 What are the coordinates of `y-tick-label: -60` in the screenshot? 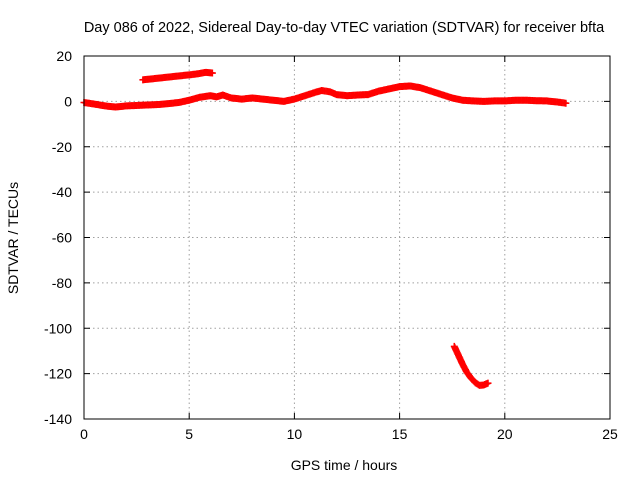 It's located at (62, 238).